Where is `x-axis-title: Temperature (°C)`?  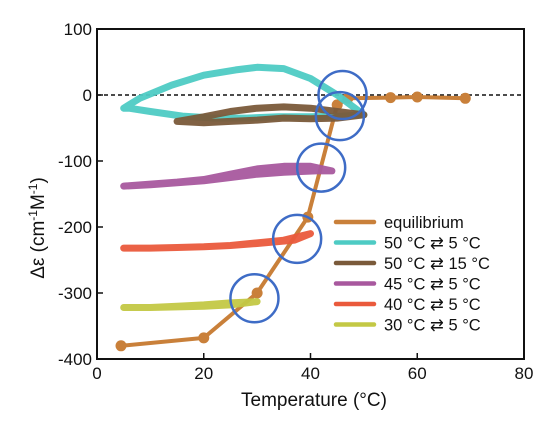 x-axis-title: Temperature (°C) is located at coordinates (314, 400).